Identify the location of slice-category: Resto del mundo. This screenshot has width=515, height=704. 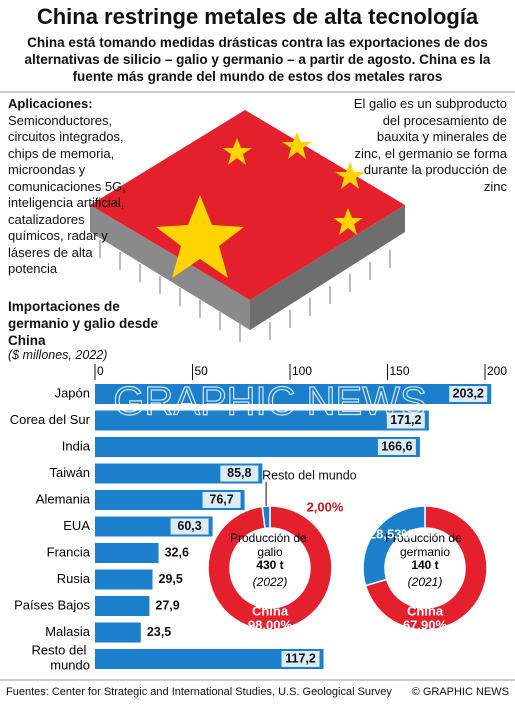
(309, 475).